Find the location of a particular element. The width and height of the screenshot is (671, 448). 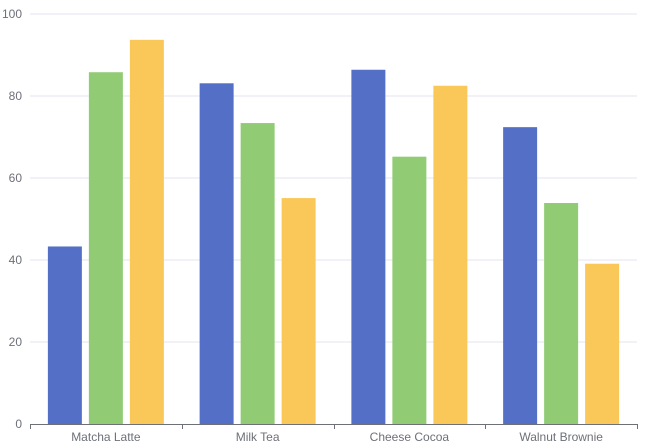

x-tick-label: Matcha Latte is located at coordinates (106, 437).